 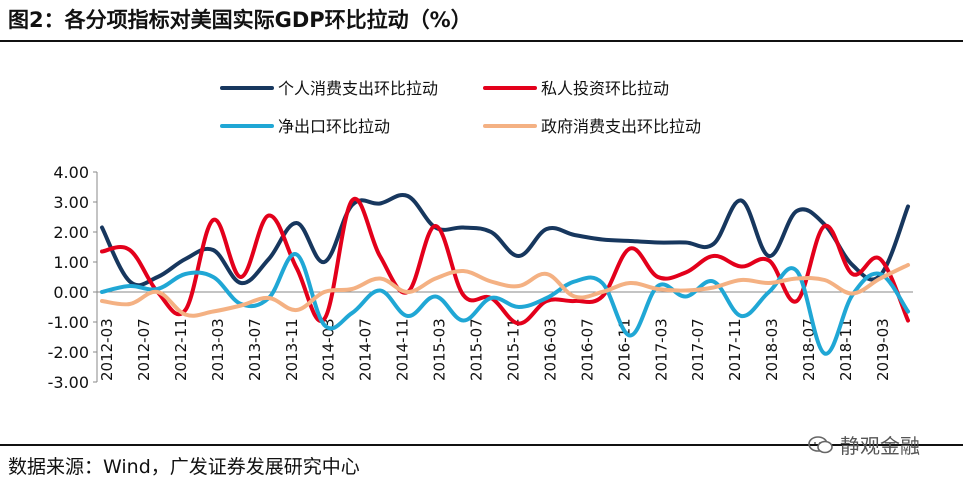 What do you see at coordinates (71, 292) in the screenshot?
I see `y-tick-label: 0.00` at bounding box center [71, 292].